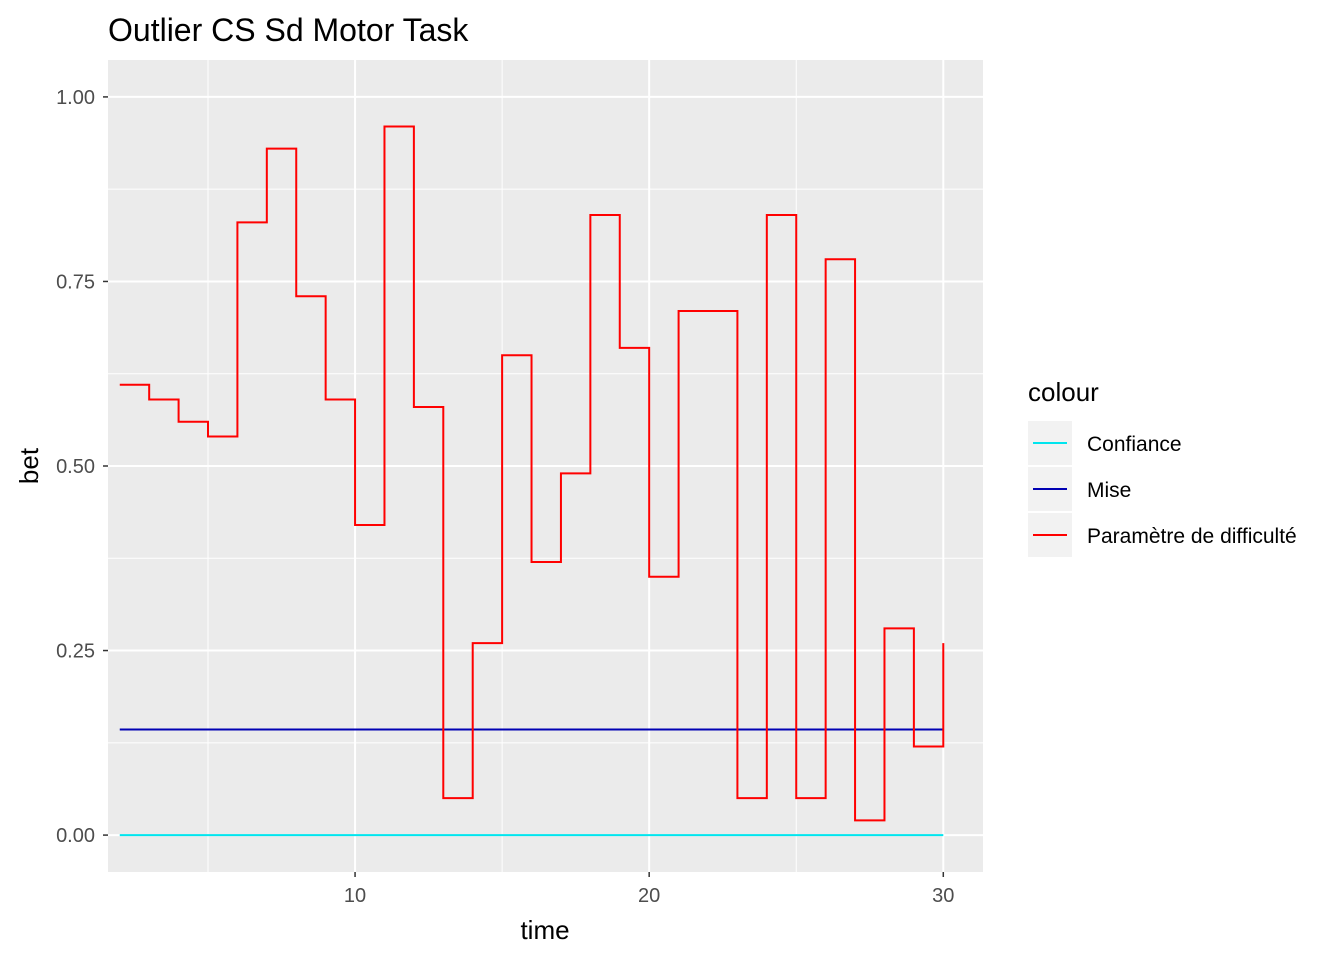 The image size is (1344, 960). Describe the element at coordinates (75, 98) in the screenshot. I see `y-tick-label: 1.00` at that location.